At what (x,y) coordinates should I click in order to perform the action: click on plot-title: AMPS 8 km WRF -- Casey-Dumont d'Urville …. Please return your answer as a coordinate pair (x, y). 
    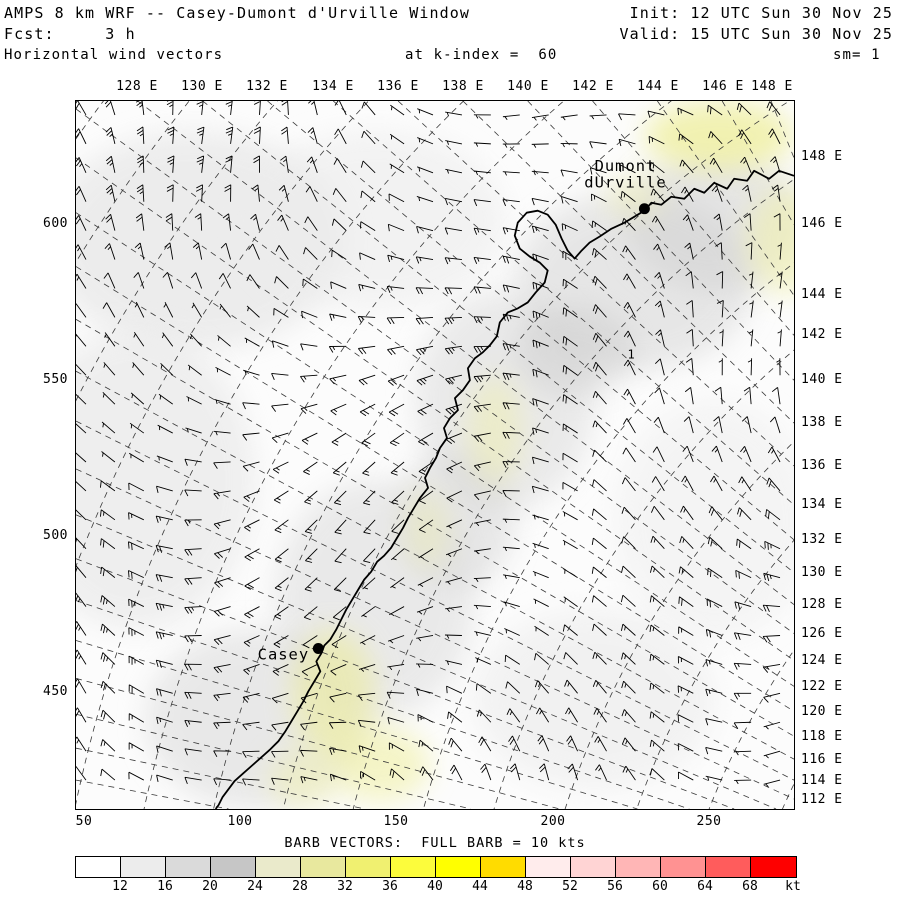
    Looking at the image, I should click on (237, 13).